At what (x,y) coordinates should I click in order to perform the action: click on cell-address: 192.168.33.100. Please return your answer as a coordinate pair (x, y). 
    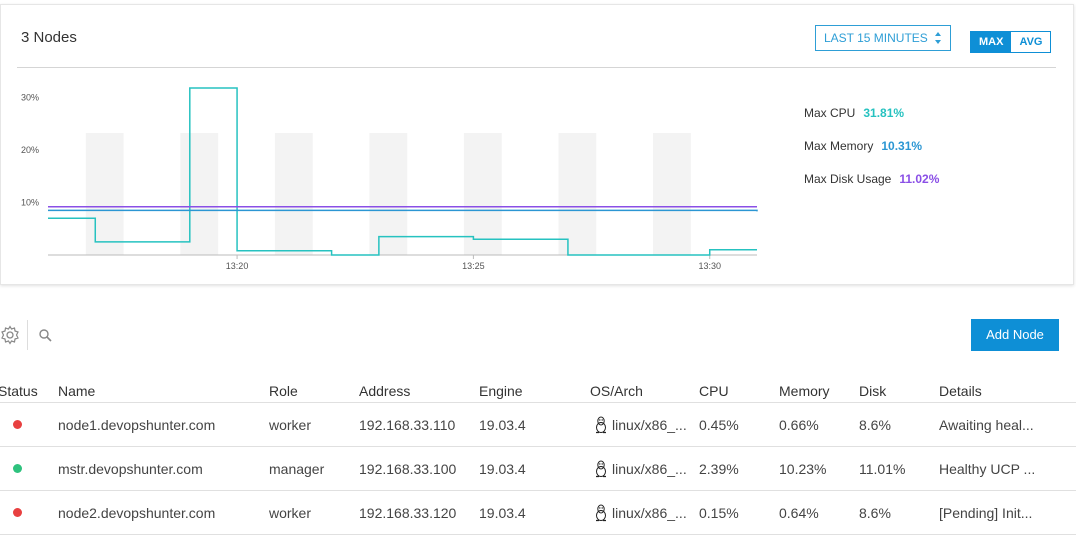
    Looking at the image, I should click on (408, 469).